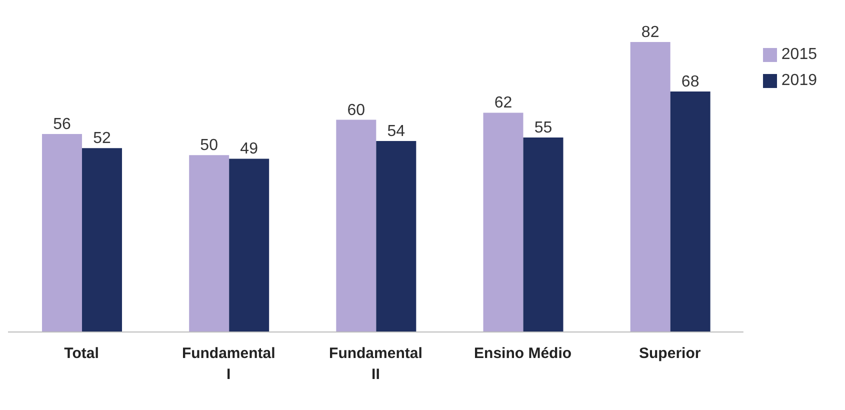 The height and width of the screenshot is (410, 845). What do you see at coordinates (690, 82) in the screenshot?
I see `data-label: 68` at bounding box center [690, 82].